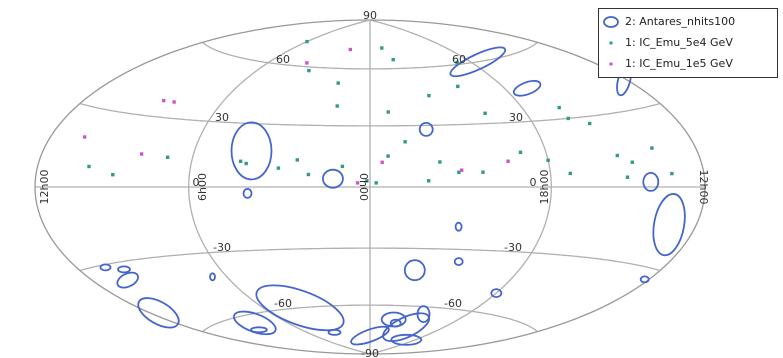 The height and width of the screenshot is (358, 783). I want to click on legend-item-antares: 2: Antares_nhits100, so click(688, 22).